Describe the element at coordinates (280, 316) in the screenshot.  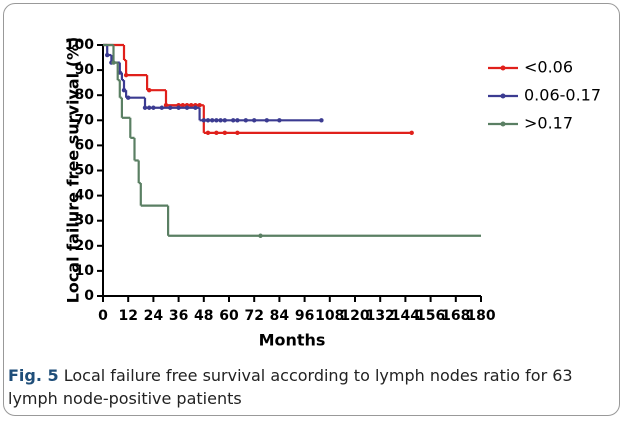
I see `x-tick-label: 84` at that location.